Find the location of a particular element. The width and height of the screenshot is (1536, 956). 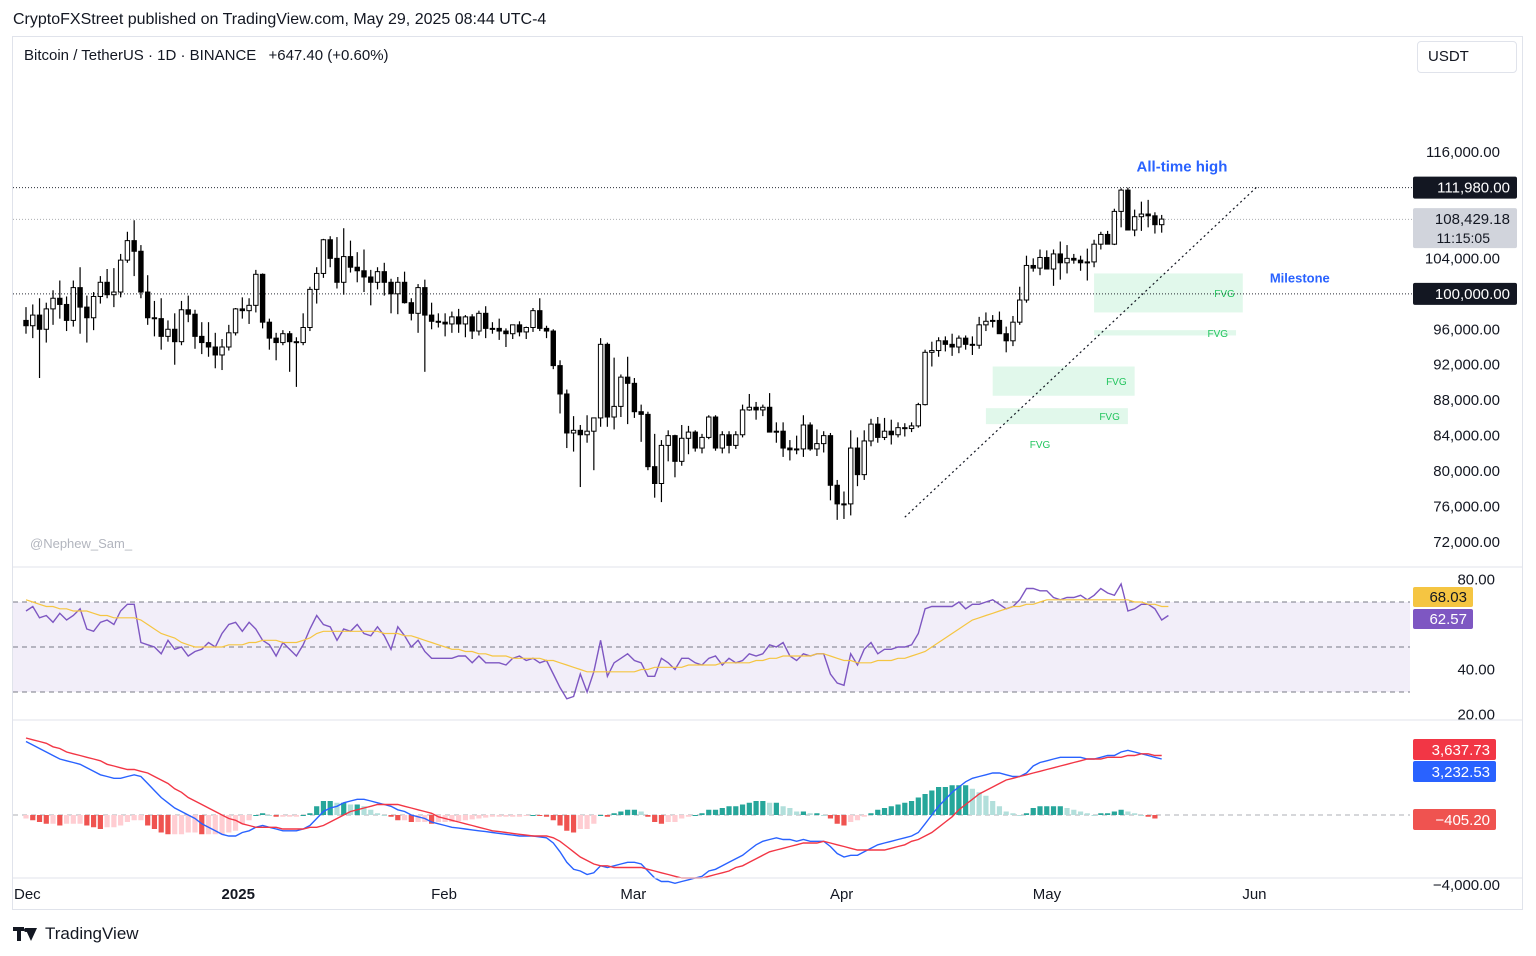

rsi-ma-line is located at coordinates (597, 636).